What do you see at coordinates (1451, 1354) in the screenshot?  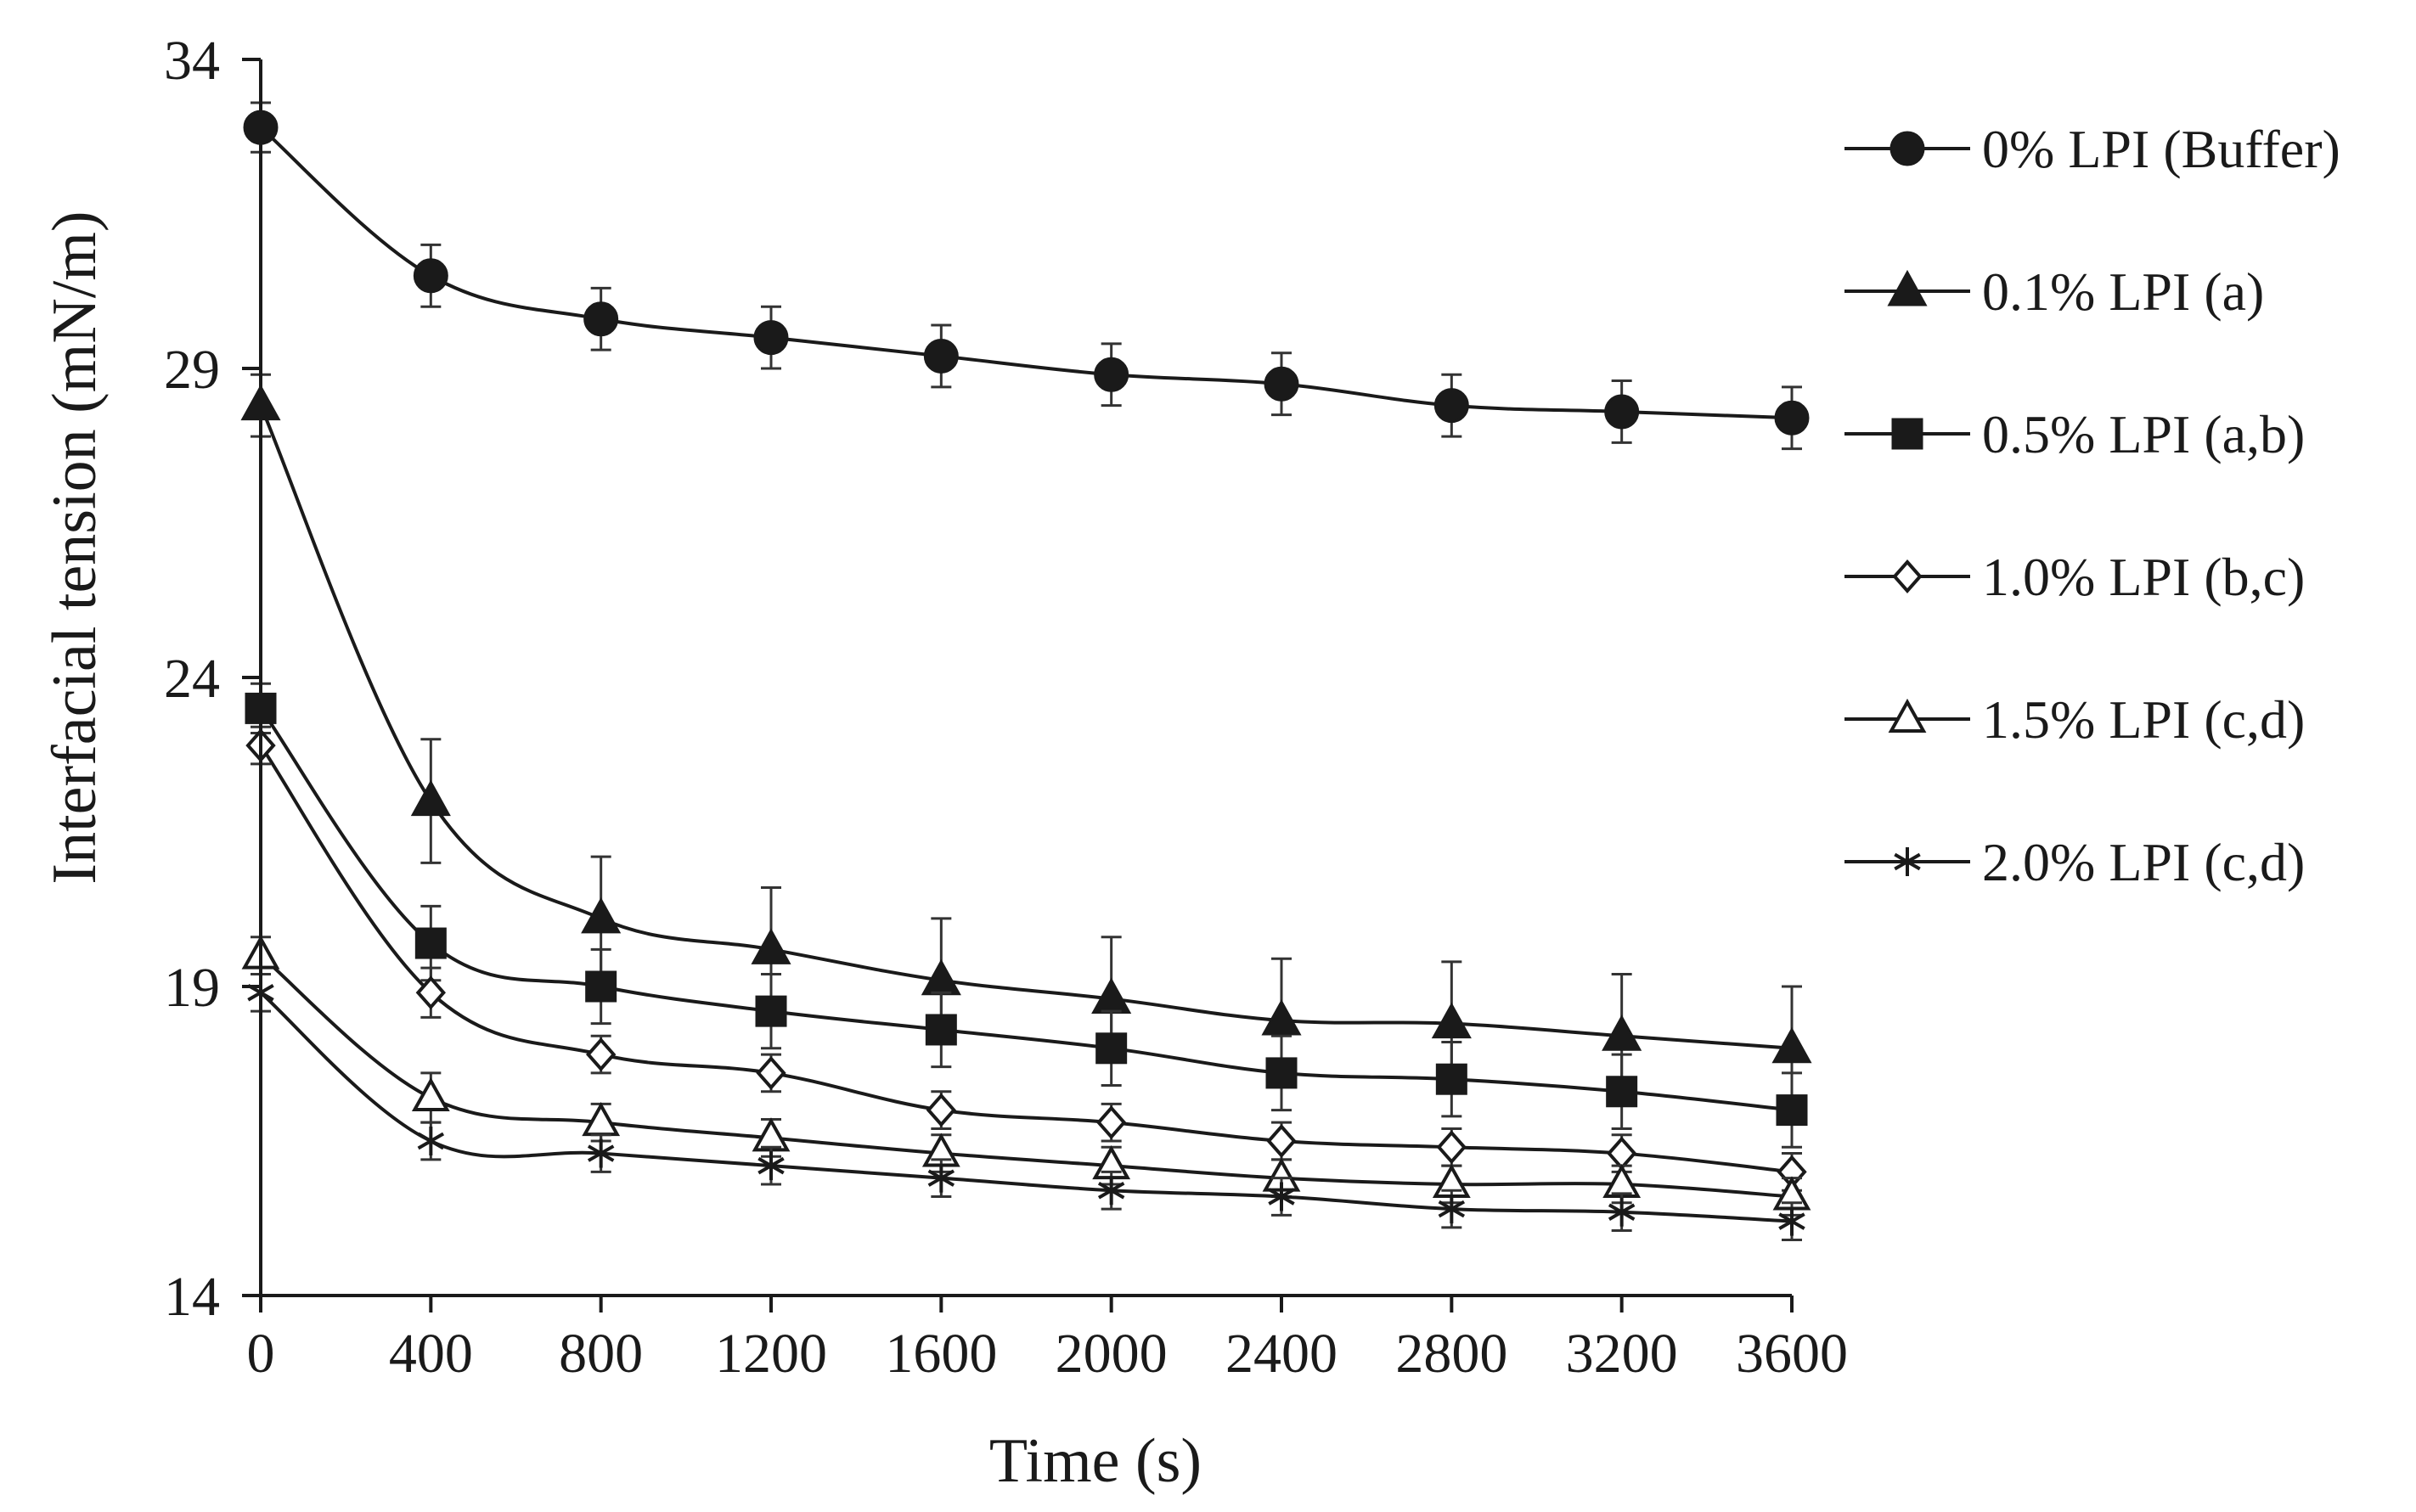 I see `x-tick-label: 2800` at bounding box center [1451, 1354].